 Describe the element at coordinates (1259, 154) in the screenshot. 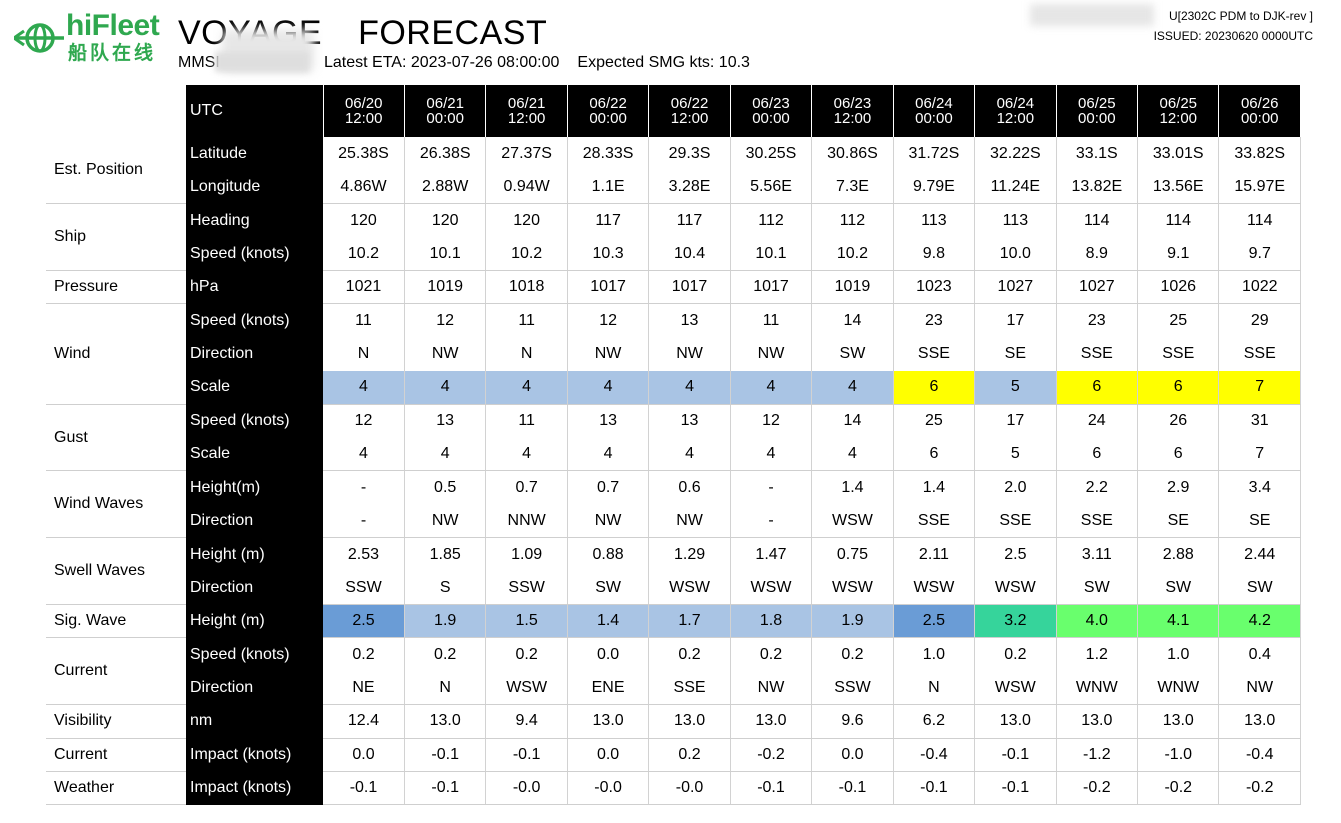

I see `table-cell: 33.82S` at that location.